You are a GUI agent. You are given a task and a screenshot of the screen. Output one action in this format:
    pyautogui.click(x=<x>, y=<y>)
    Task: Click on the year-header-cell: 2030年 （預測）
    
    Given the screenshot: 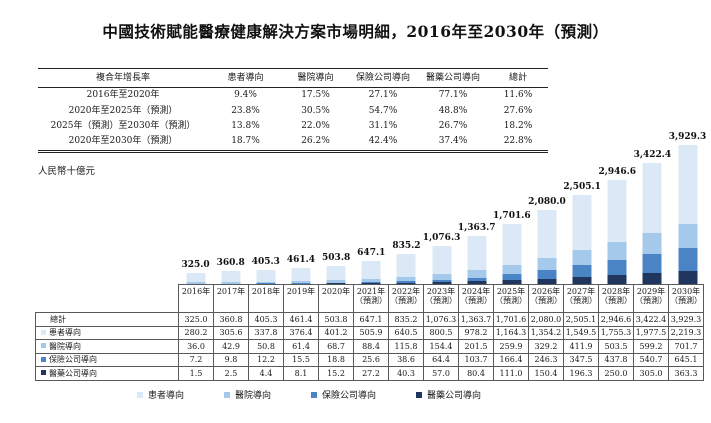 What is the action you would take?
    pyautogui.click(x=686, y=298)
    